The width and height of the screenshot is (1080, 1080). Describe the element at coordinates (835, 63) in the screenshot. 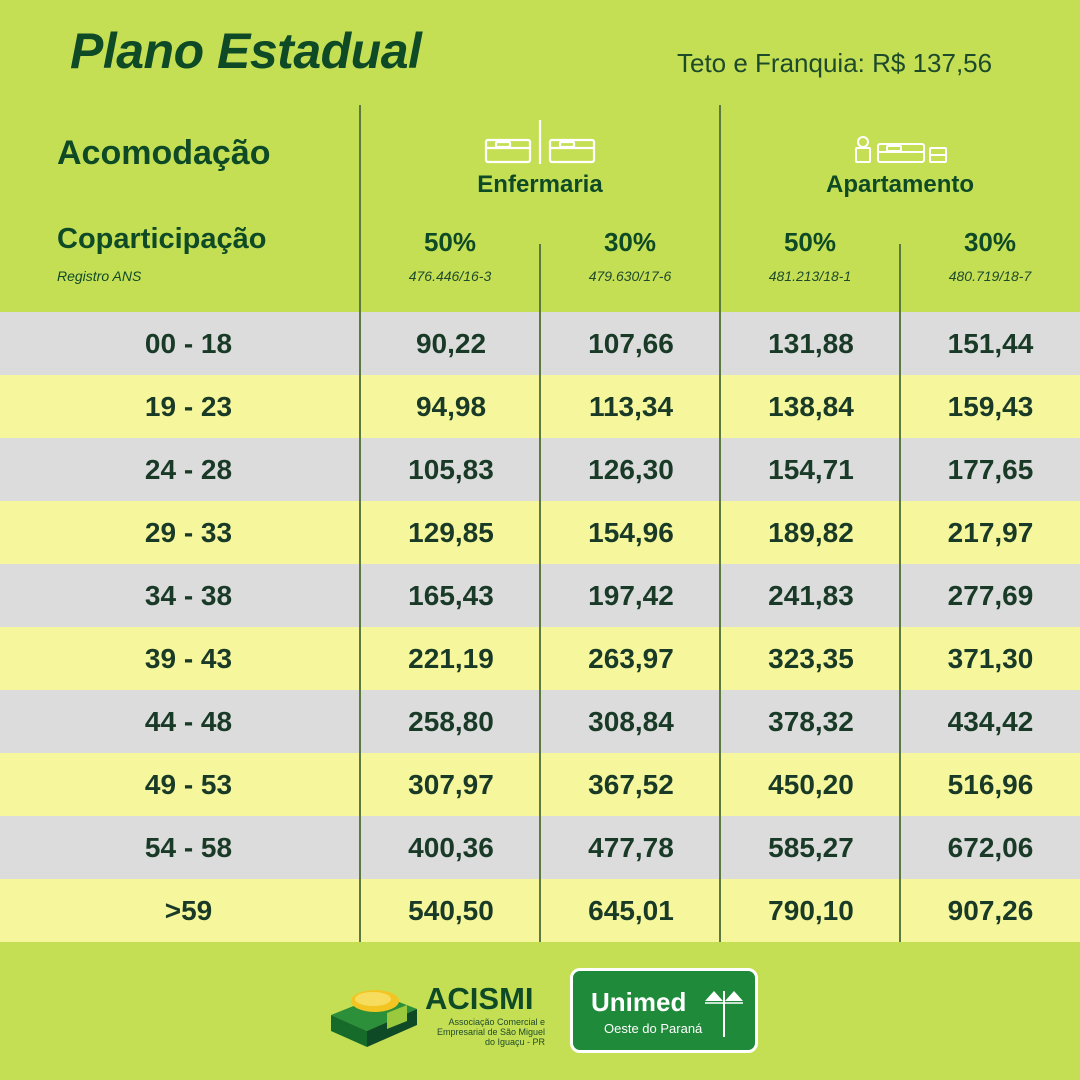

I see `teto-franquia-text: Teto e Franquia: R$ 137,56` at that location.